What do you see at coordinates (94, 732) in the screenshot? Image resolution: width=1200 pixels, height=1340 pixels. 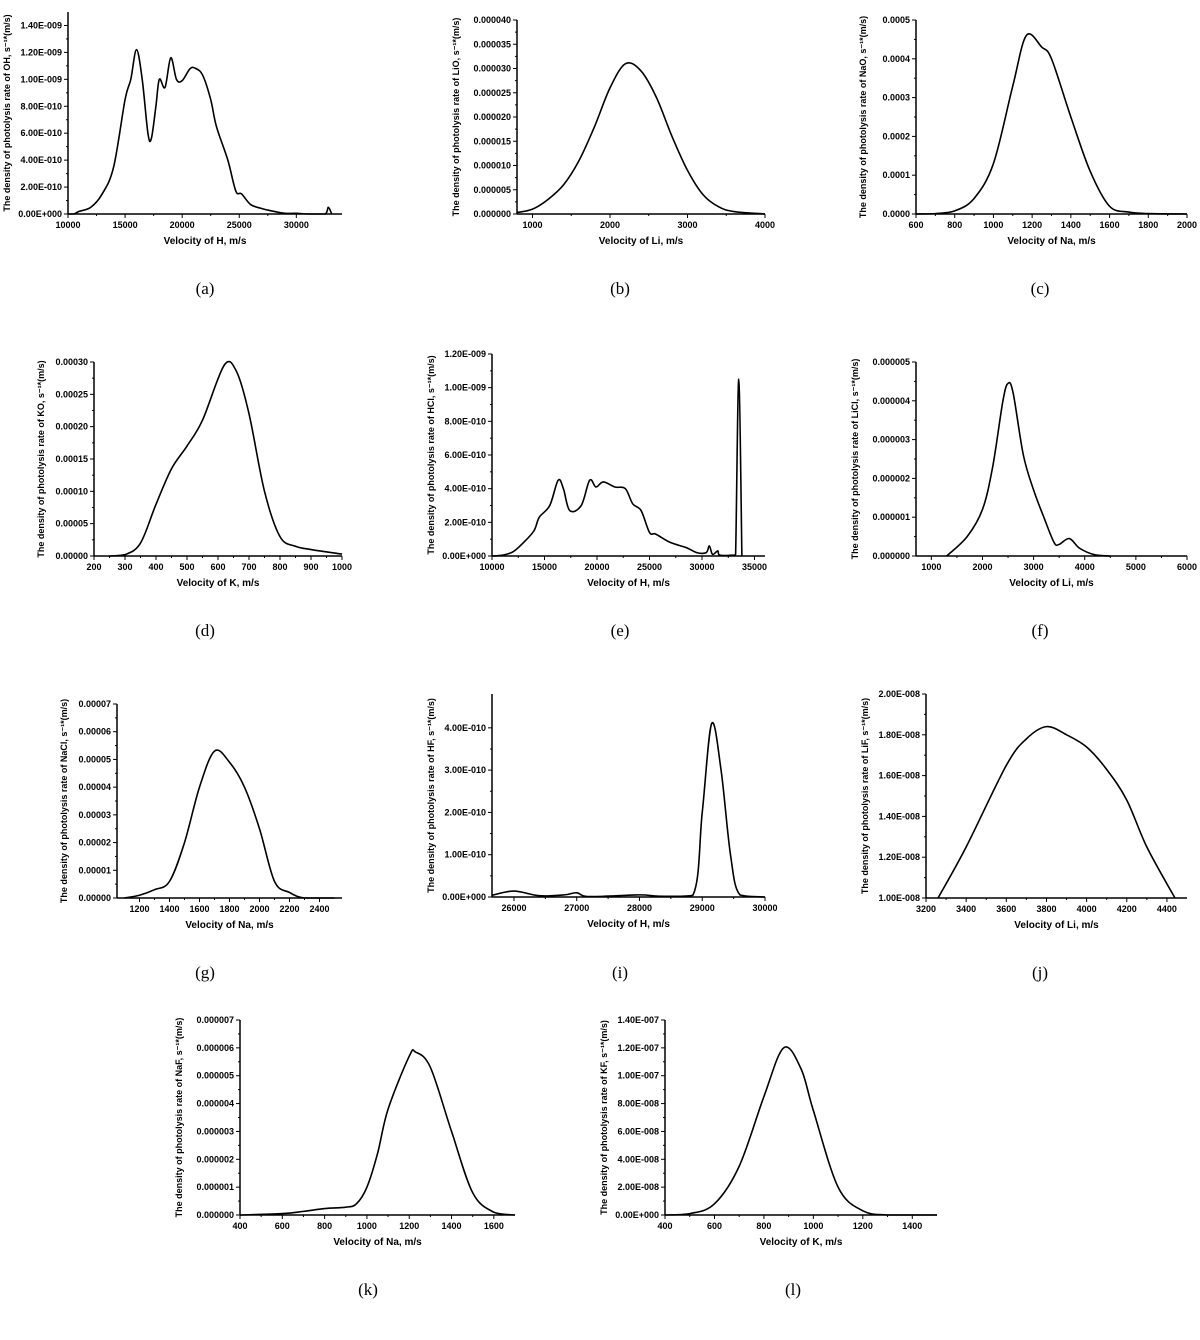 I see `y-tick-label: 0.00006` at bounding box center [94, 732].